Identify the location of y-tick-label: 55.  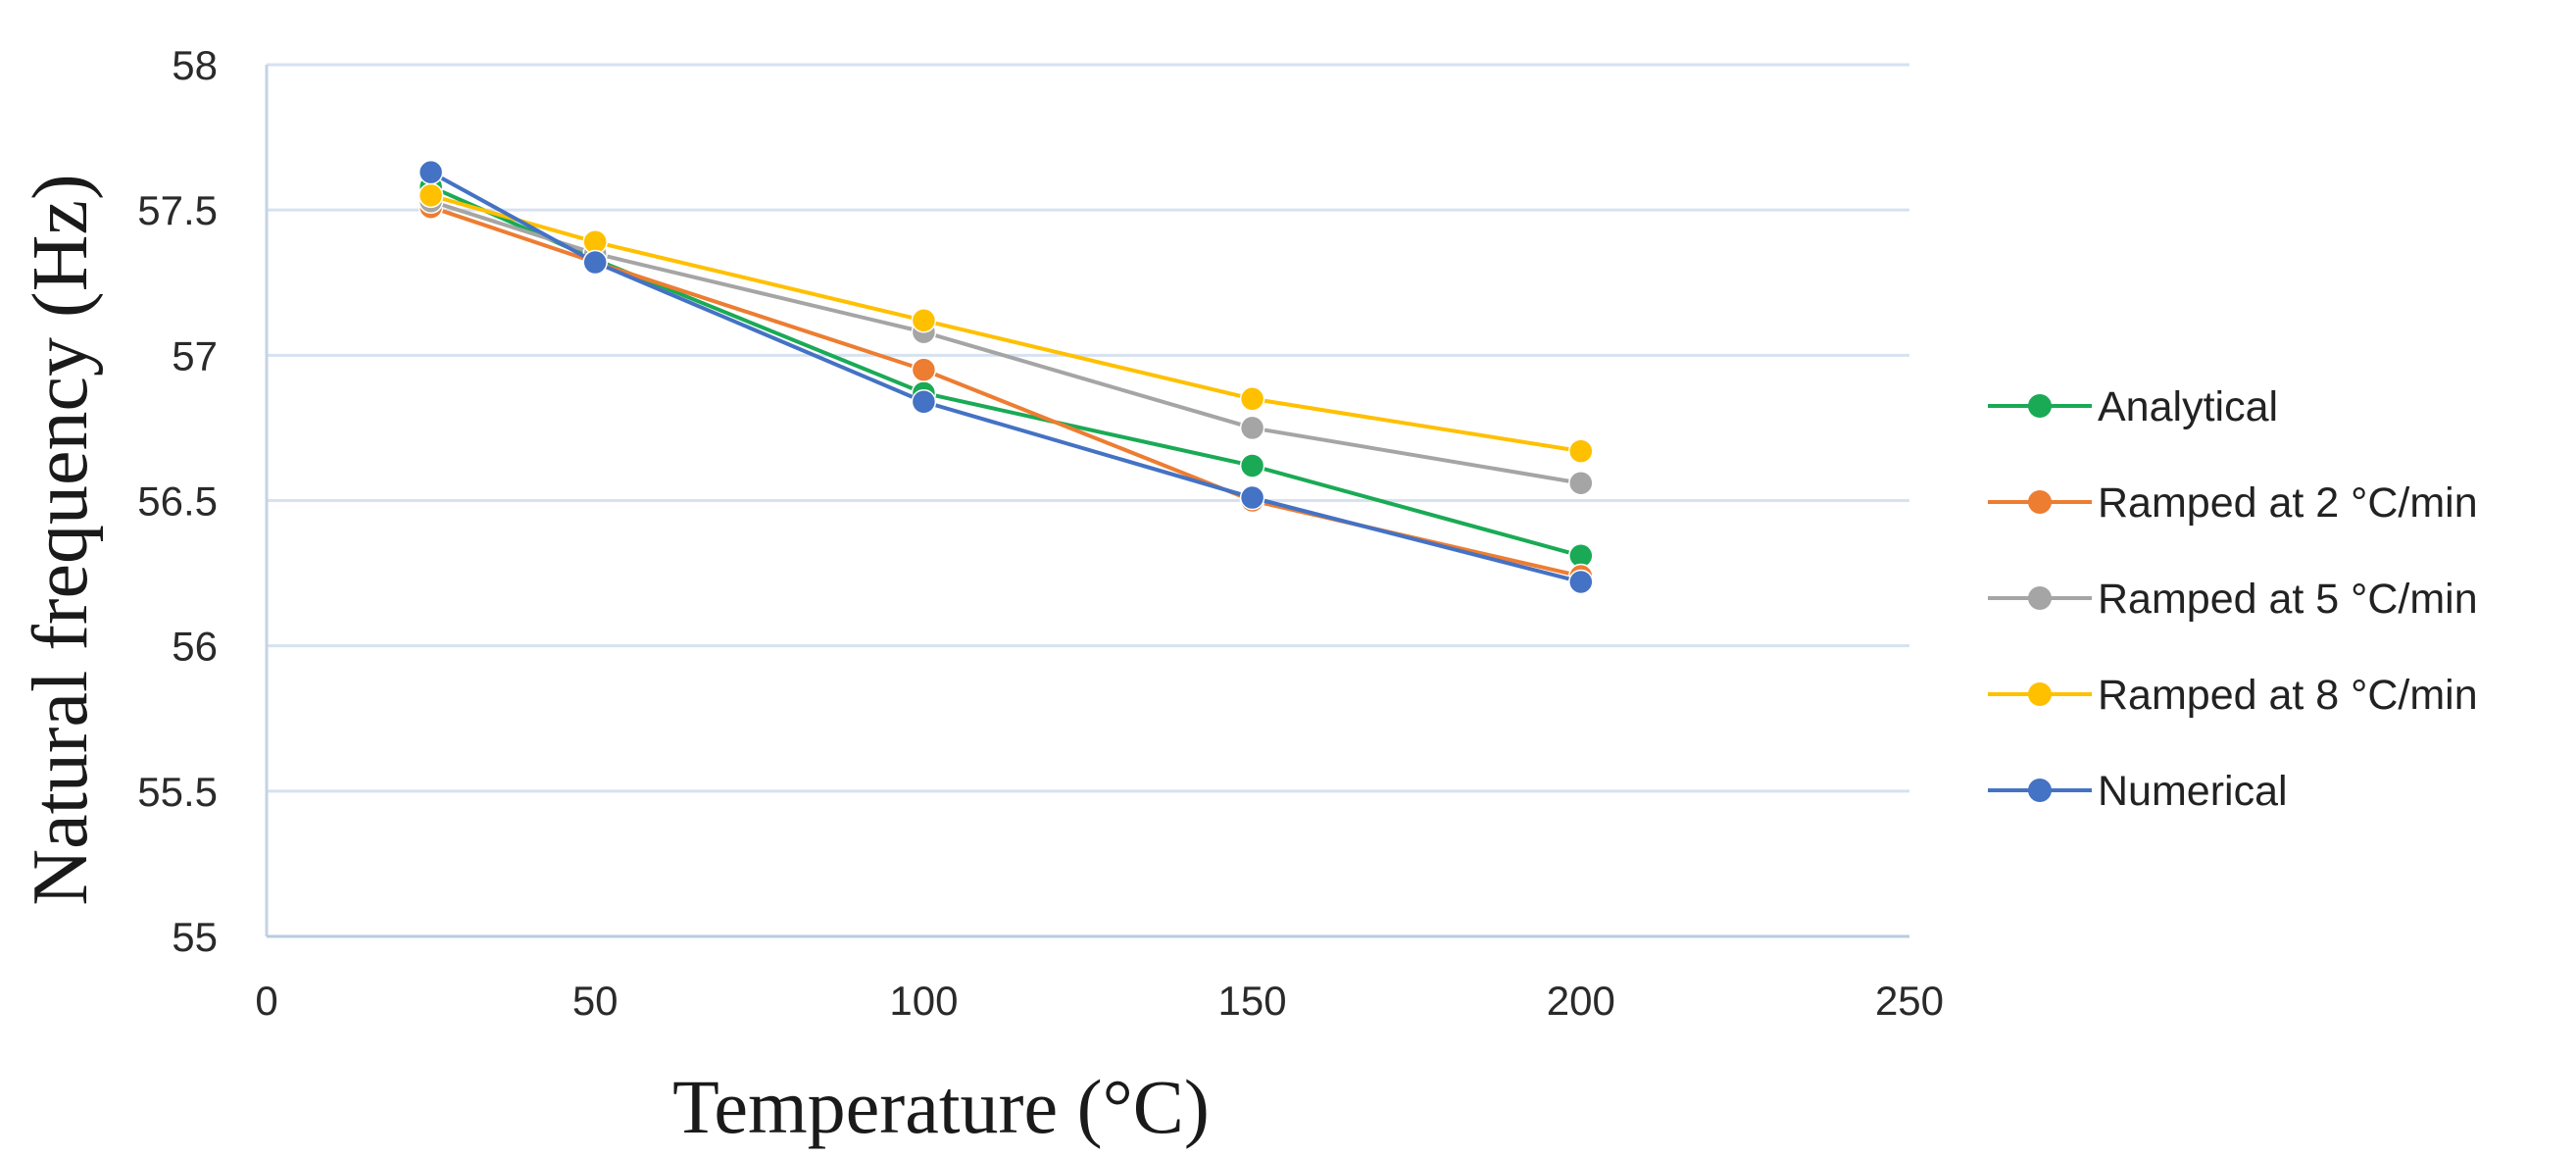
(195, 937).